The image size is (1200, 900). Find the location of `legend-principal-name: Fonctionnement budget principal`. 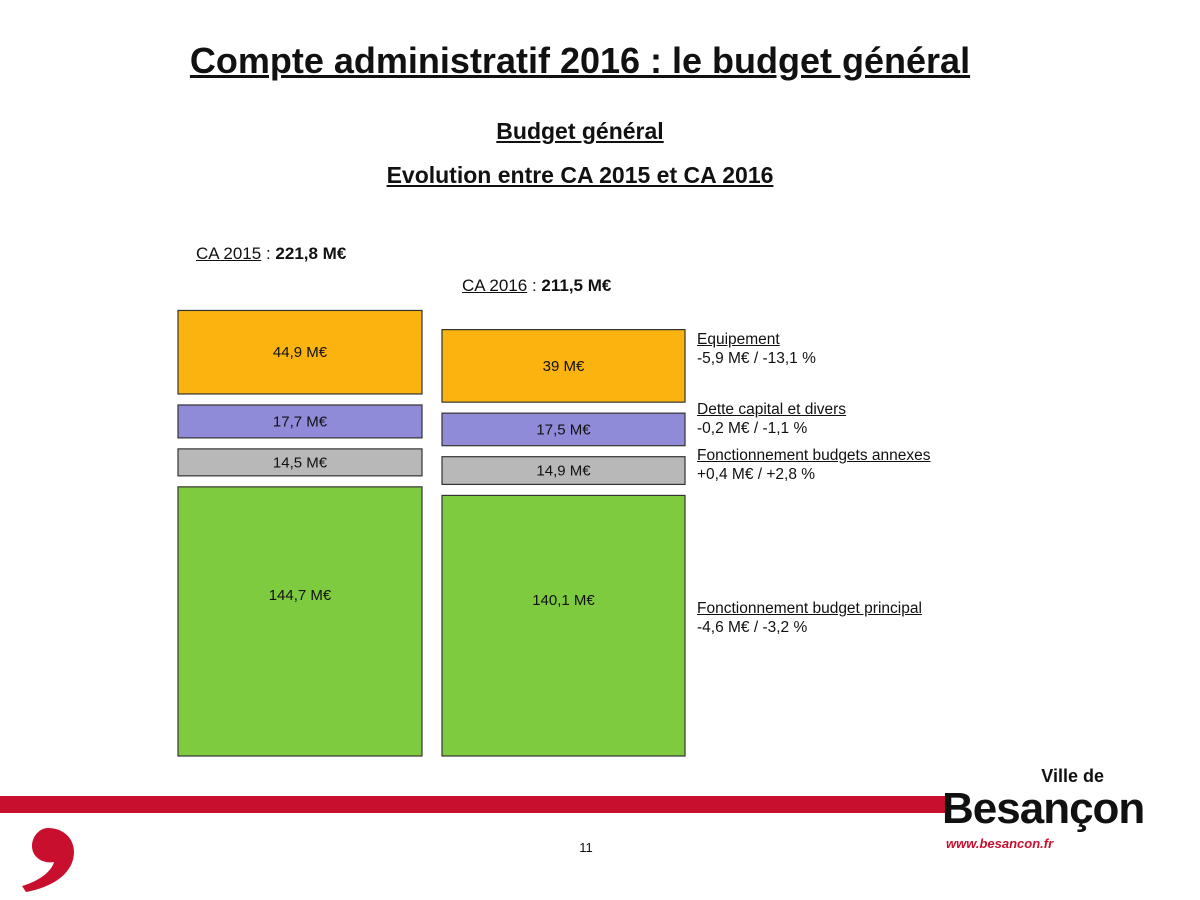

legend-principal-name: Fonctionnement budget principal is located at coordinates (809, 608).